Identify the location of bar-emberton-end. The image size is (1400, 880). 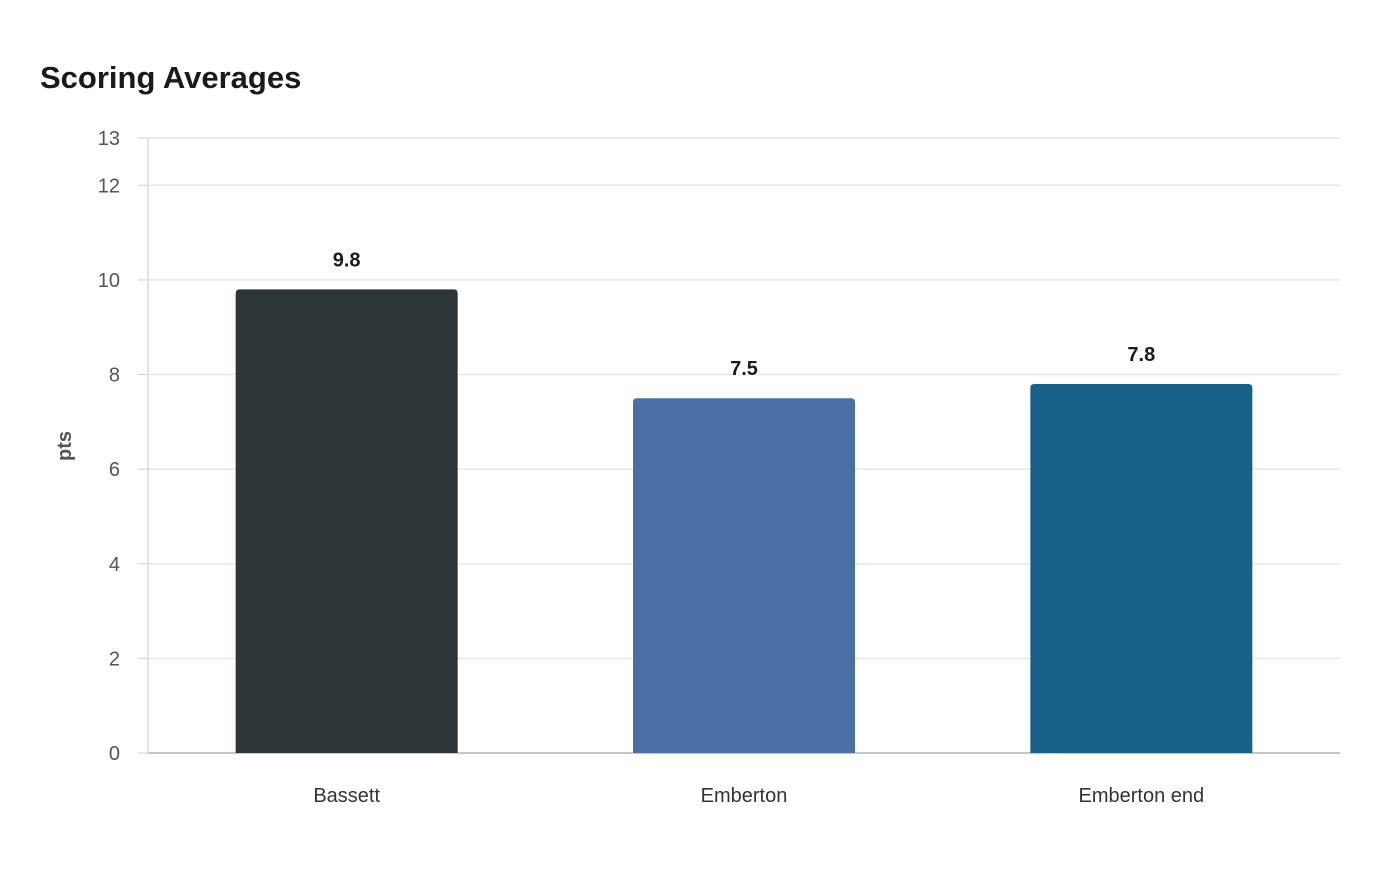
(1141, 568).